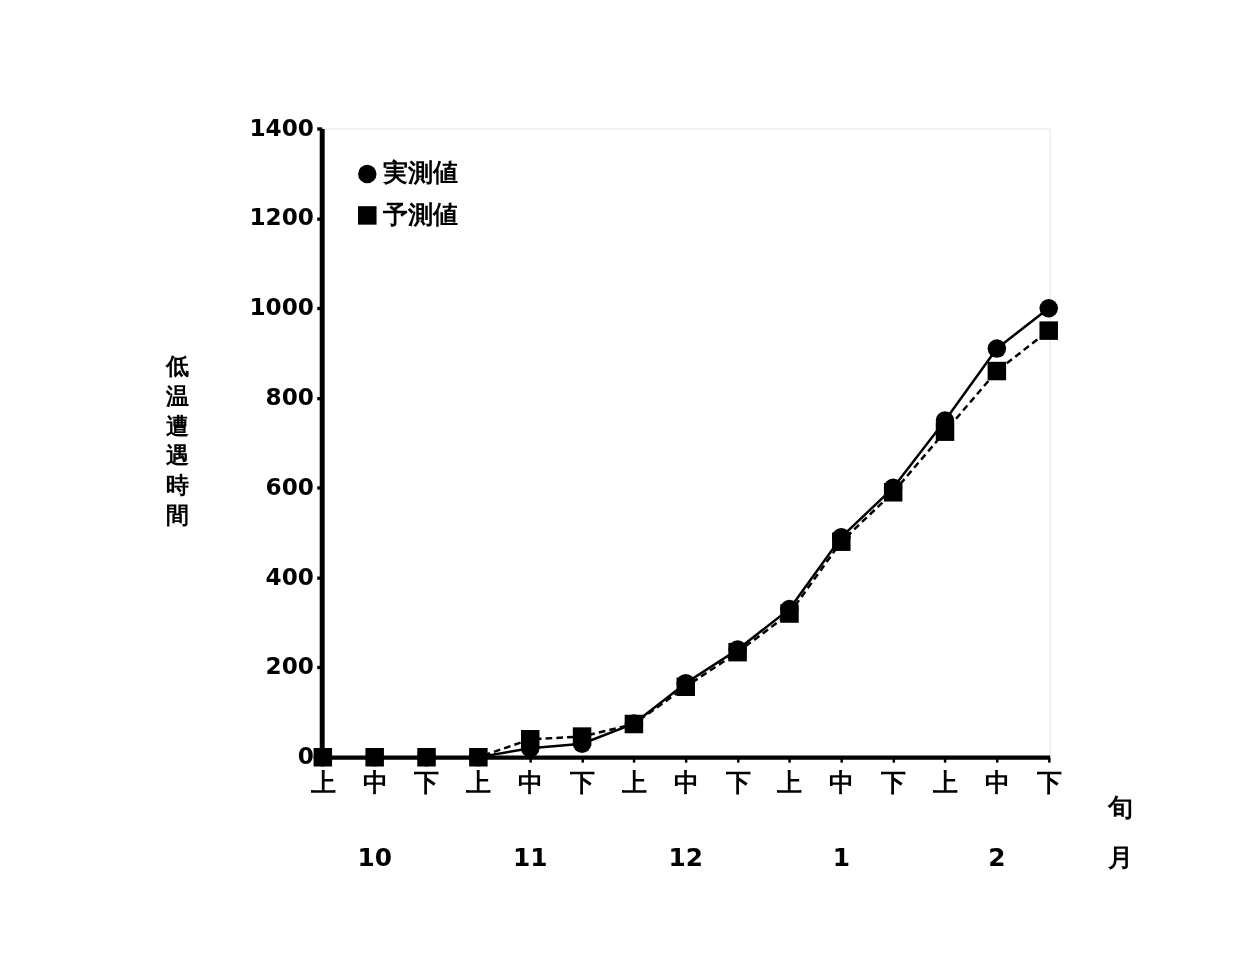 Image resolution: width=1240 pixels, height=961 pixels. Describe the element at coordinates (289, 666) in the screenshot. I see `y-tick-label: 200` at that location.